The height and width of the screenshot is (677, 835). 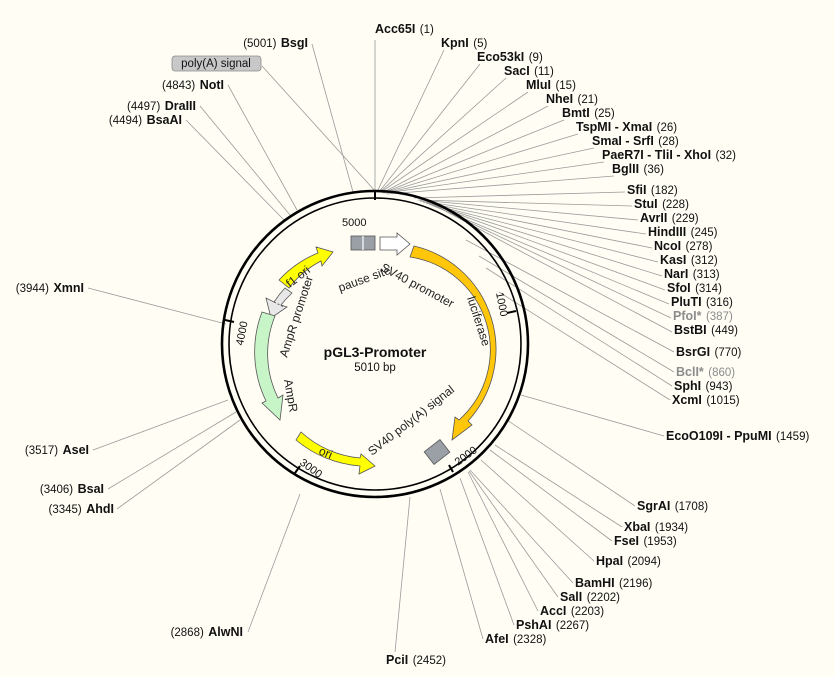 What do you see at coordinates (180, 106) in the screenshot?
I see `site-name: DraIII` at bounding box center [180, 106].